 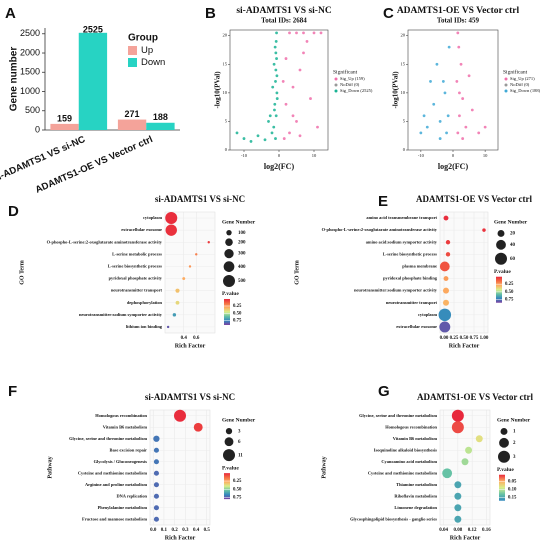 I want to click on panel-label: F, so click(x=12, y=391).